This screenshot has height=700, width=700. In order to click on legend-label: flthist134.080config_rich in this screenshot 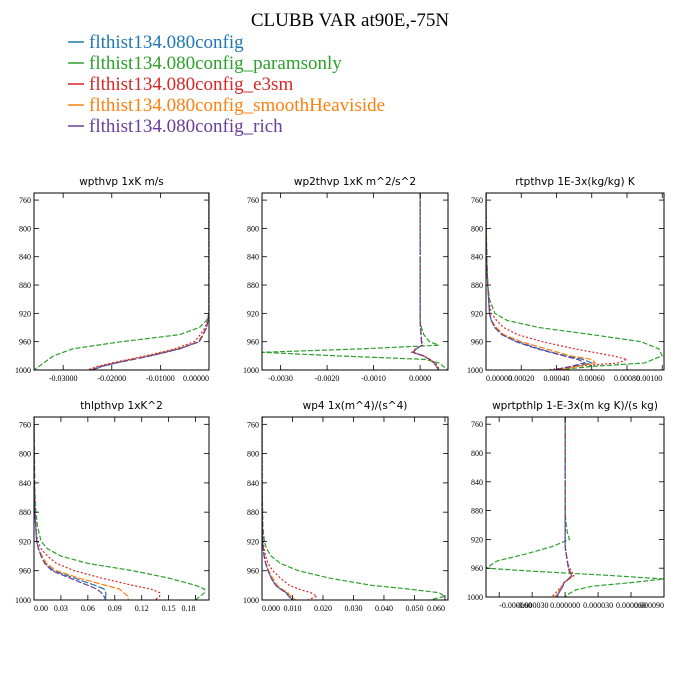, I will do `click(186, 126)`.